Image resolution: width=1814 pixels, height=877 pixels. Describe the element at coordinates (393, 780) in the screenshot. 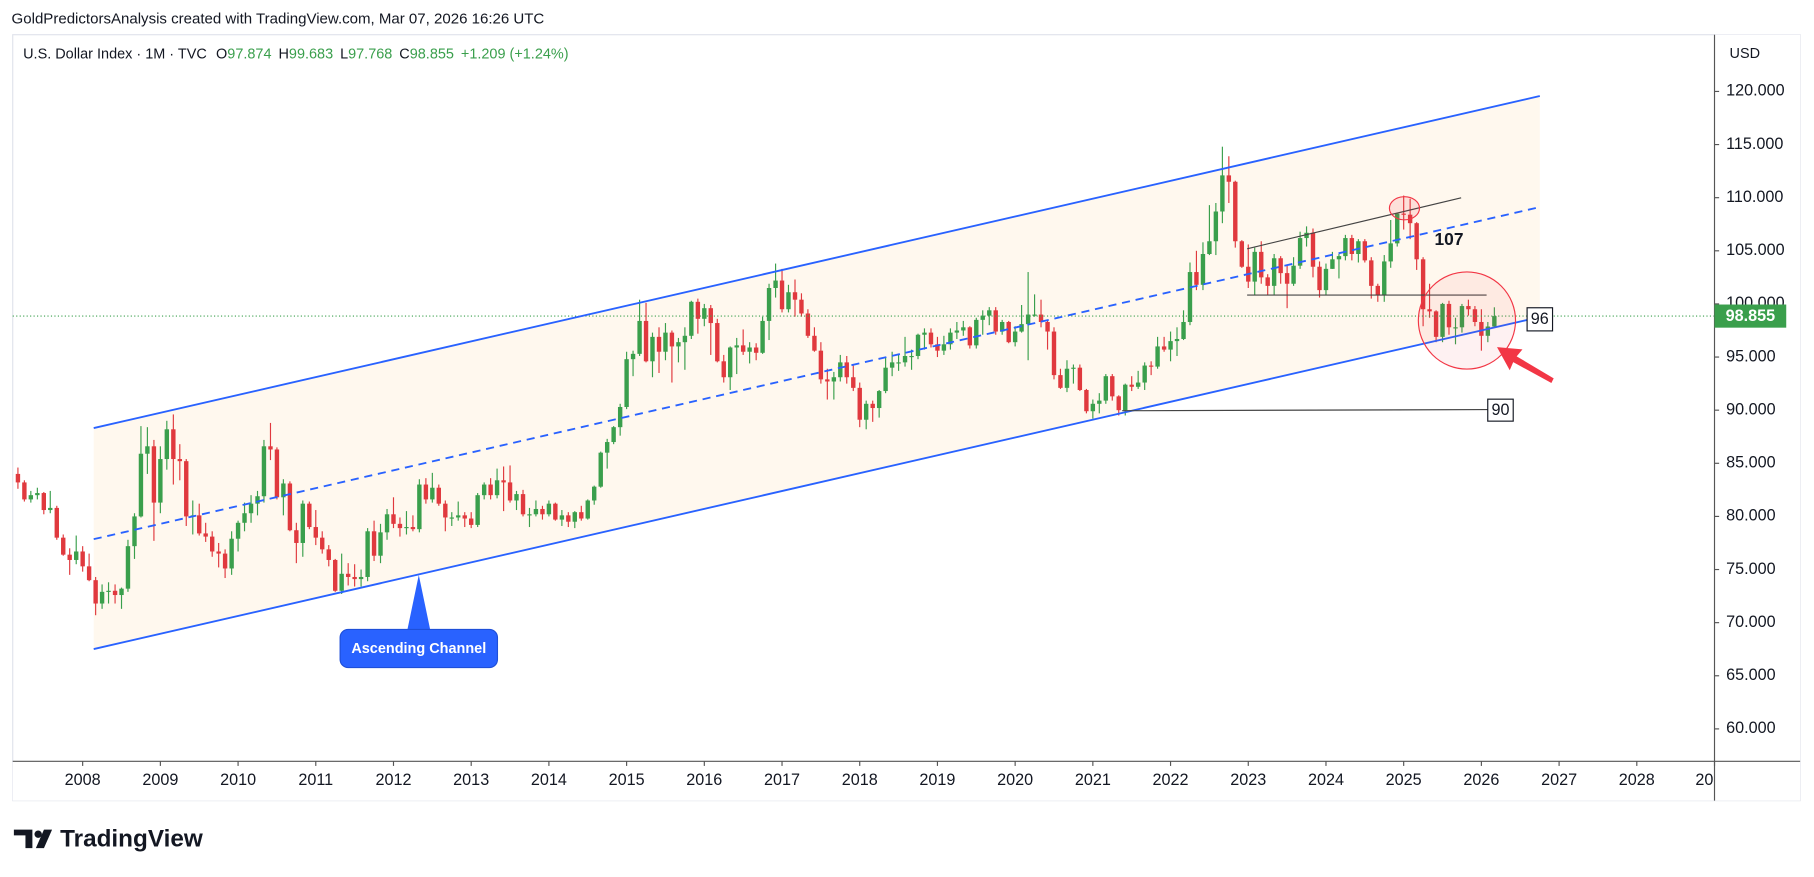

I see `x-tick-label: 2012` at that location.